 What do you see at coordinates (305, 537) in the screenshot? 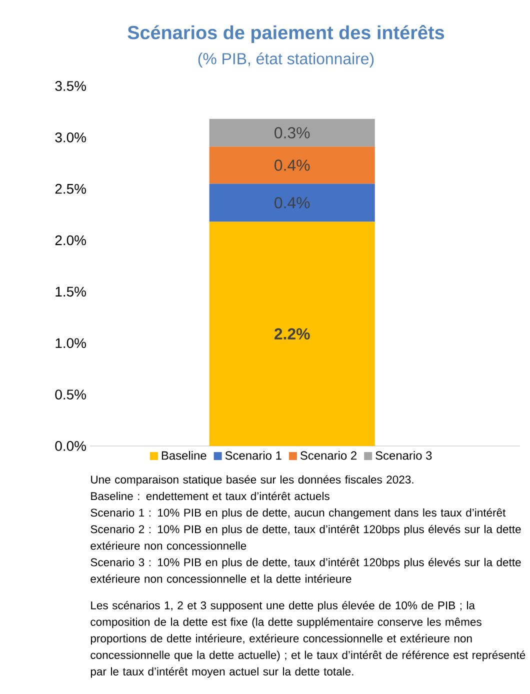
I see `text: Scenario 2 : 10% PIB en plus de dette, taux d’intérêt 120bps plus élevés sur la dette extérieure non concessionnelle` at bounding box center [305, 537].